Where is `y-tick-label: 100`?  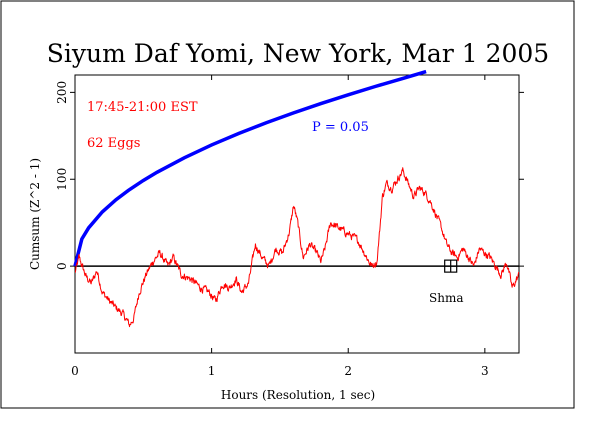
y-tick-label: 100 is located at coordinates (62, 179).